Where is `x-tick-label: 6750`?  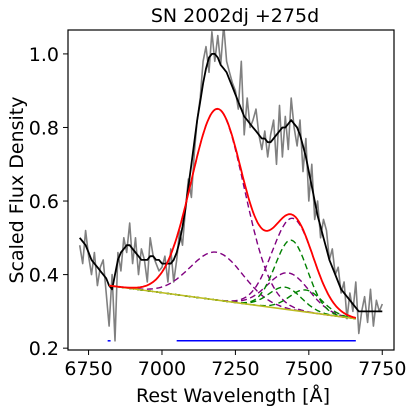 x-tick-label: 6750 is located at coordinates (88, 369).